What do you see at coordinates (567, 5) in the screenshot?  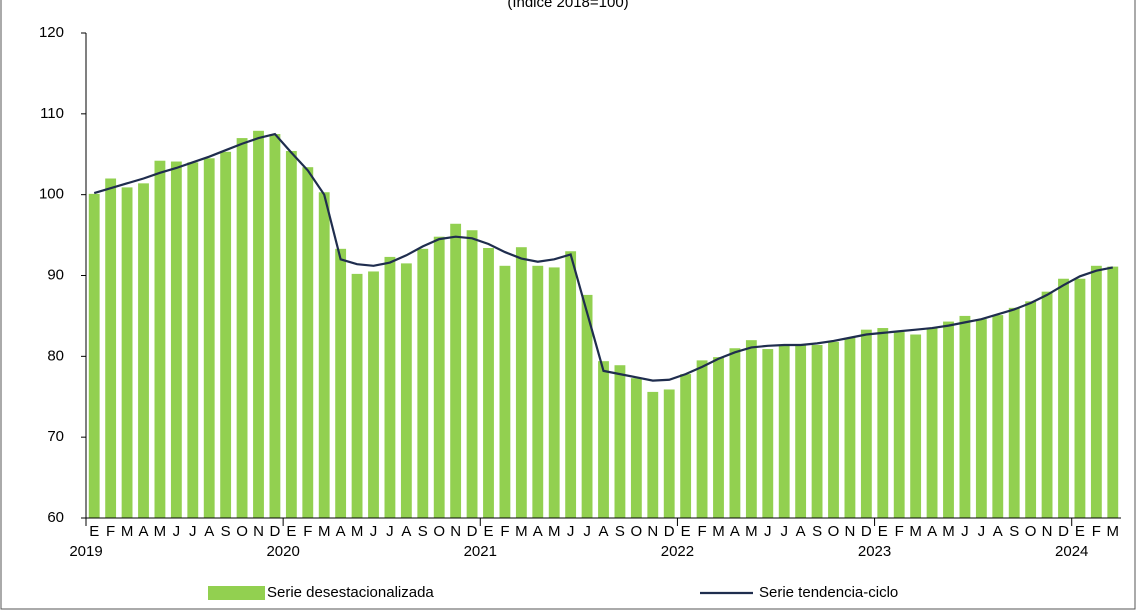 I see `chart-subtitle: (Índice 2018=100)` at bounding box center [567, 5].